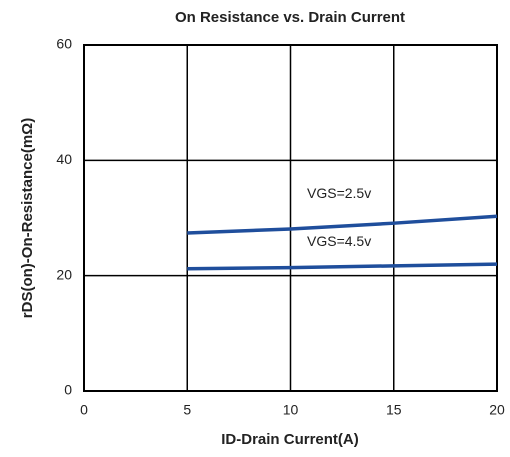 The height and width of the screenshot is (457, 510). Describe the element at coordinates (64, 159) in the screenshot. I see `y-tick-label: 40` at that location.